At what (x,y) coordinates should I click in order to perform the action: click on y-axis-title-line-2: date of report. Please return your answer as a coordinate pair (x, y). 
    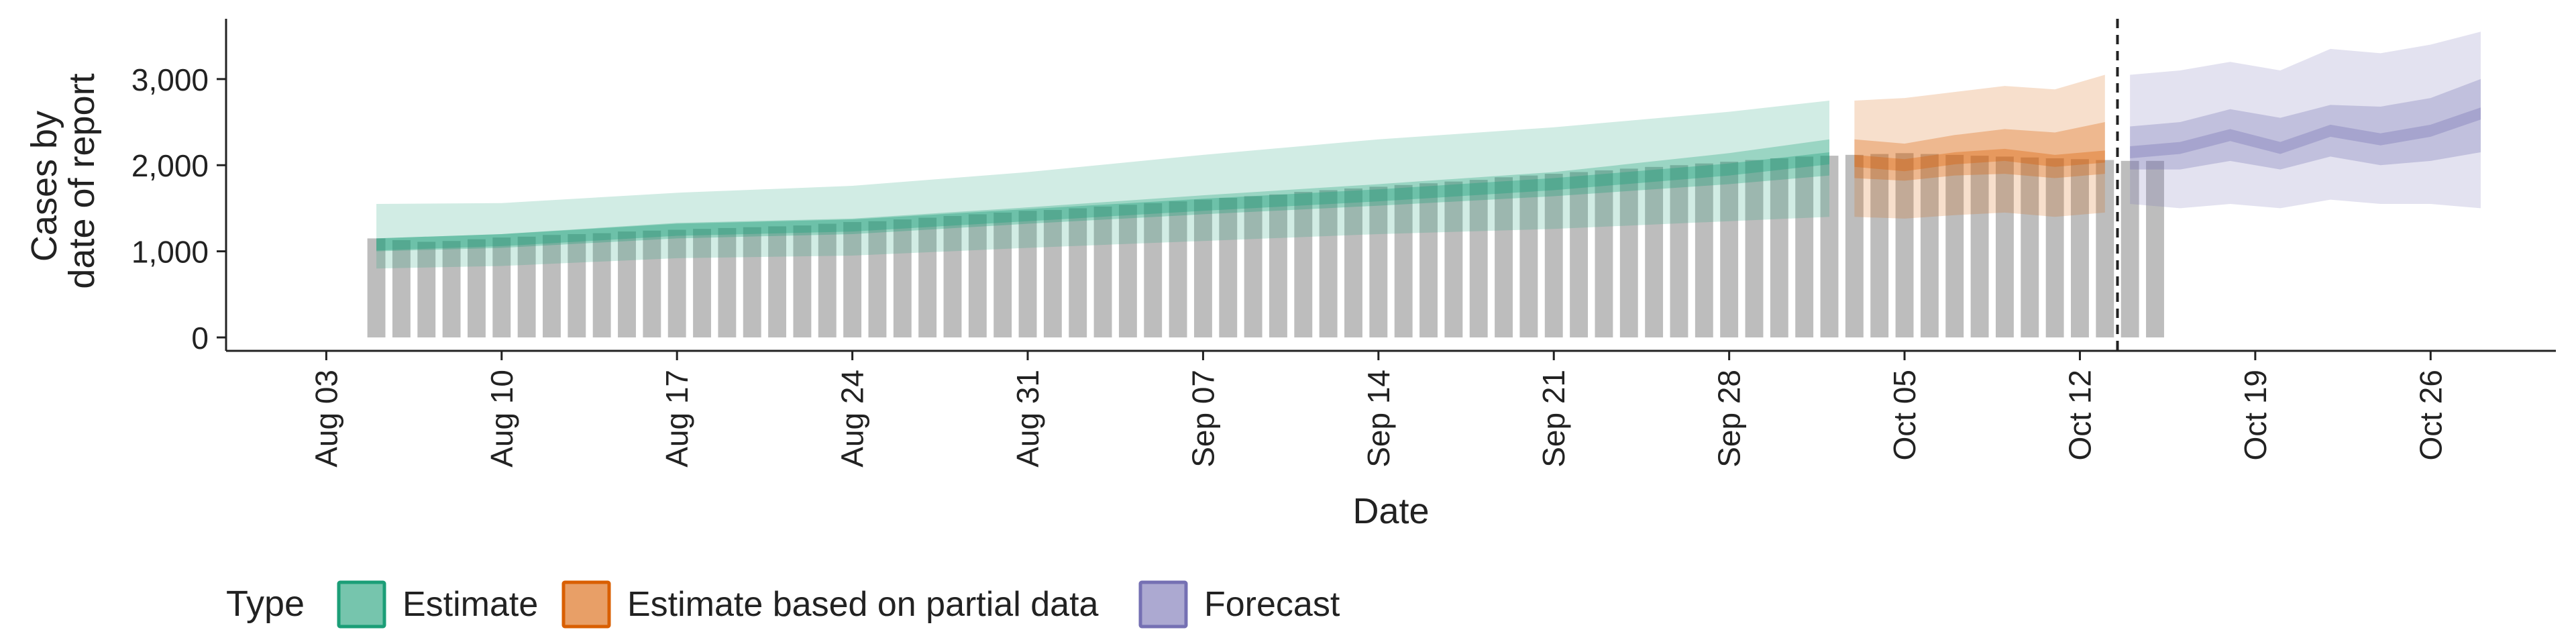
    Looking at the image, I should click on (82, 180).